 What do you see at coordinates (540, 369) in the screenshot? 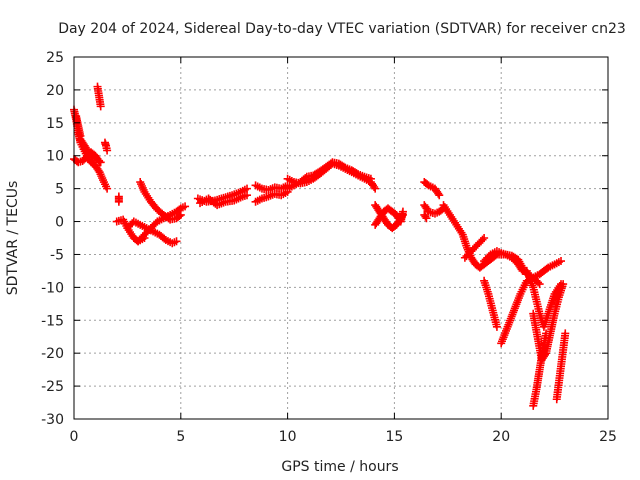
I see `series-t30` at bounding box center [540, 369].